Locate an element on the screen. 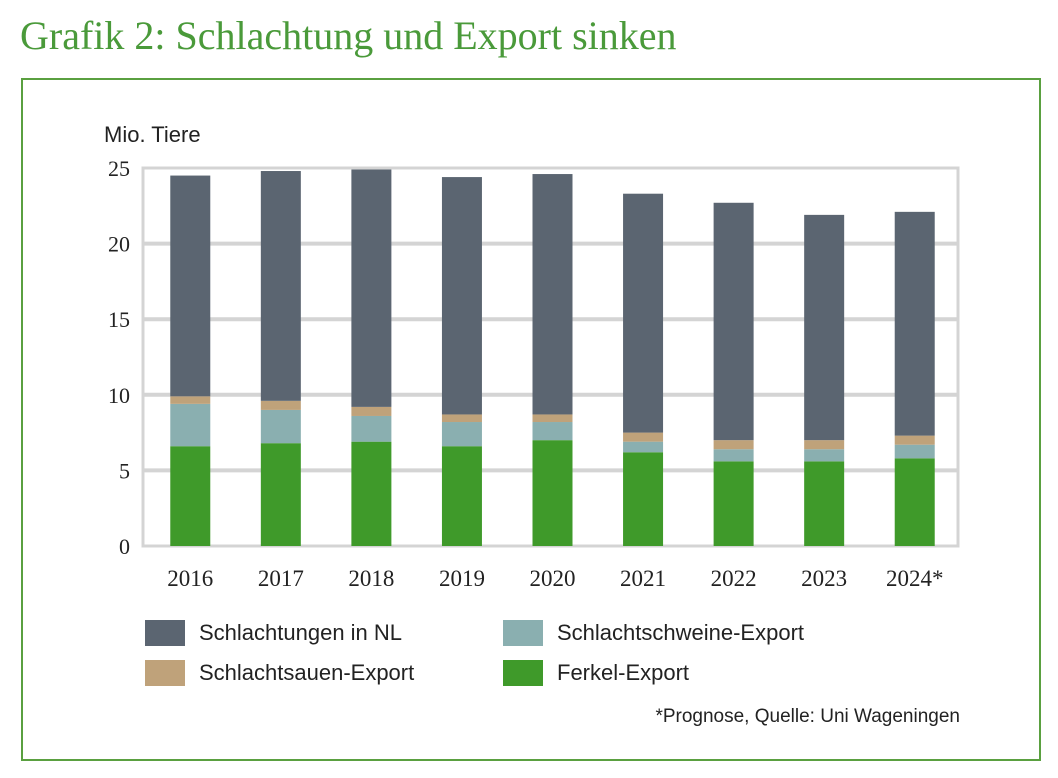  legend-label: Ferkel-Export is located at coordinates (623, 672).